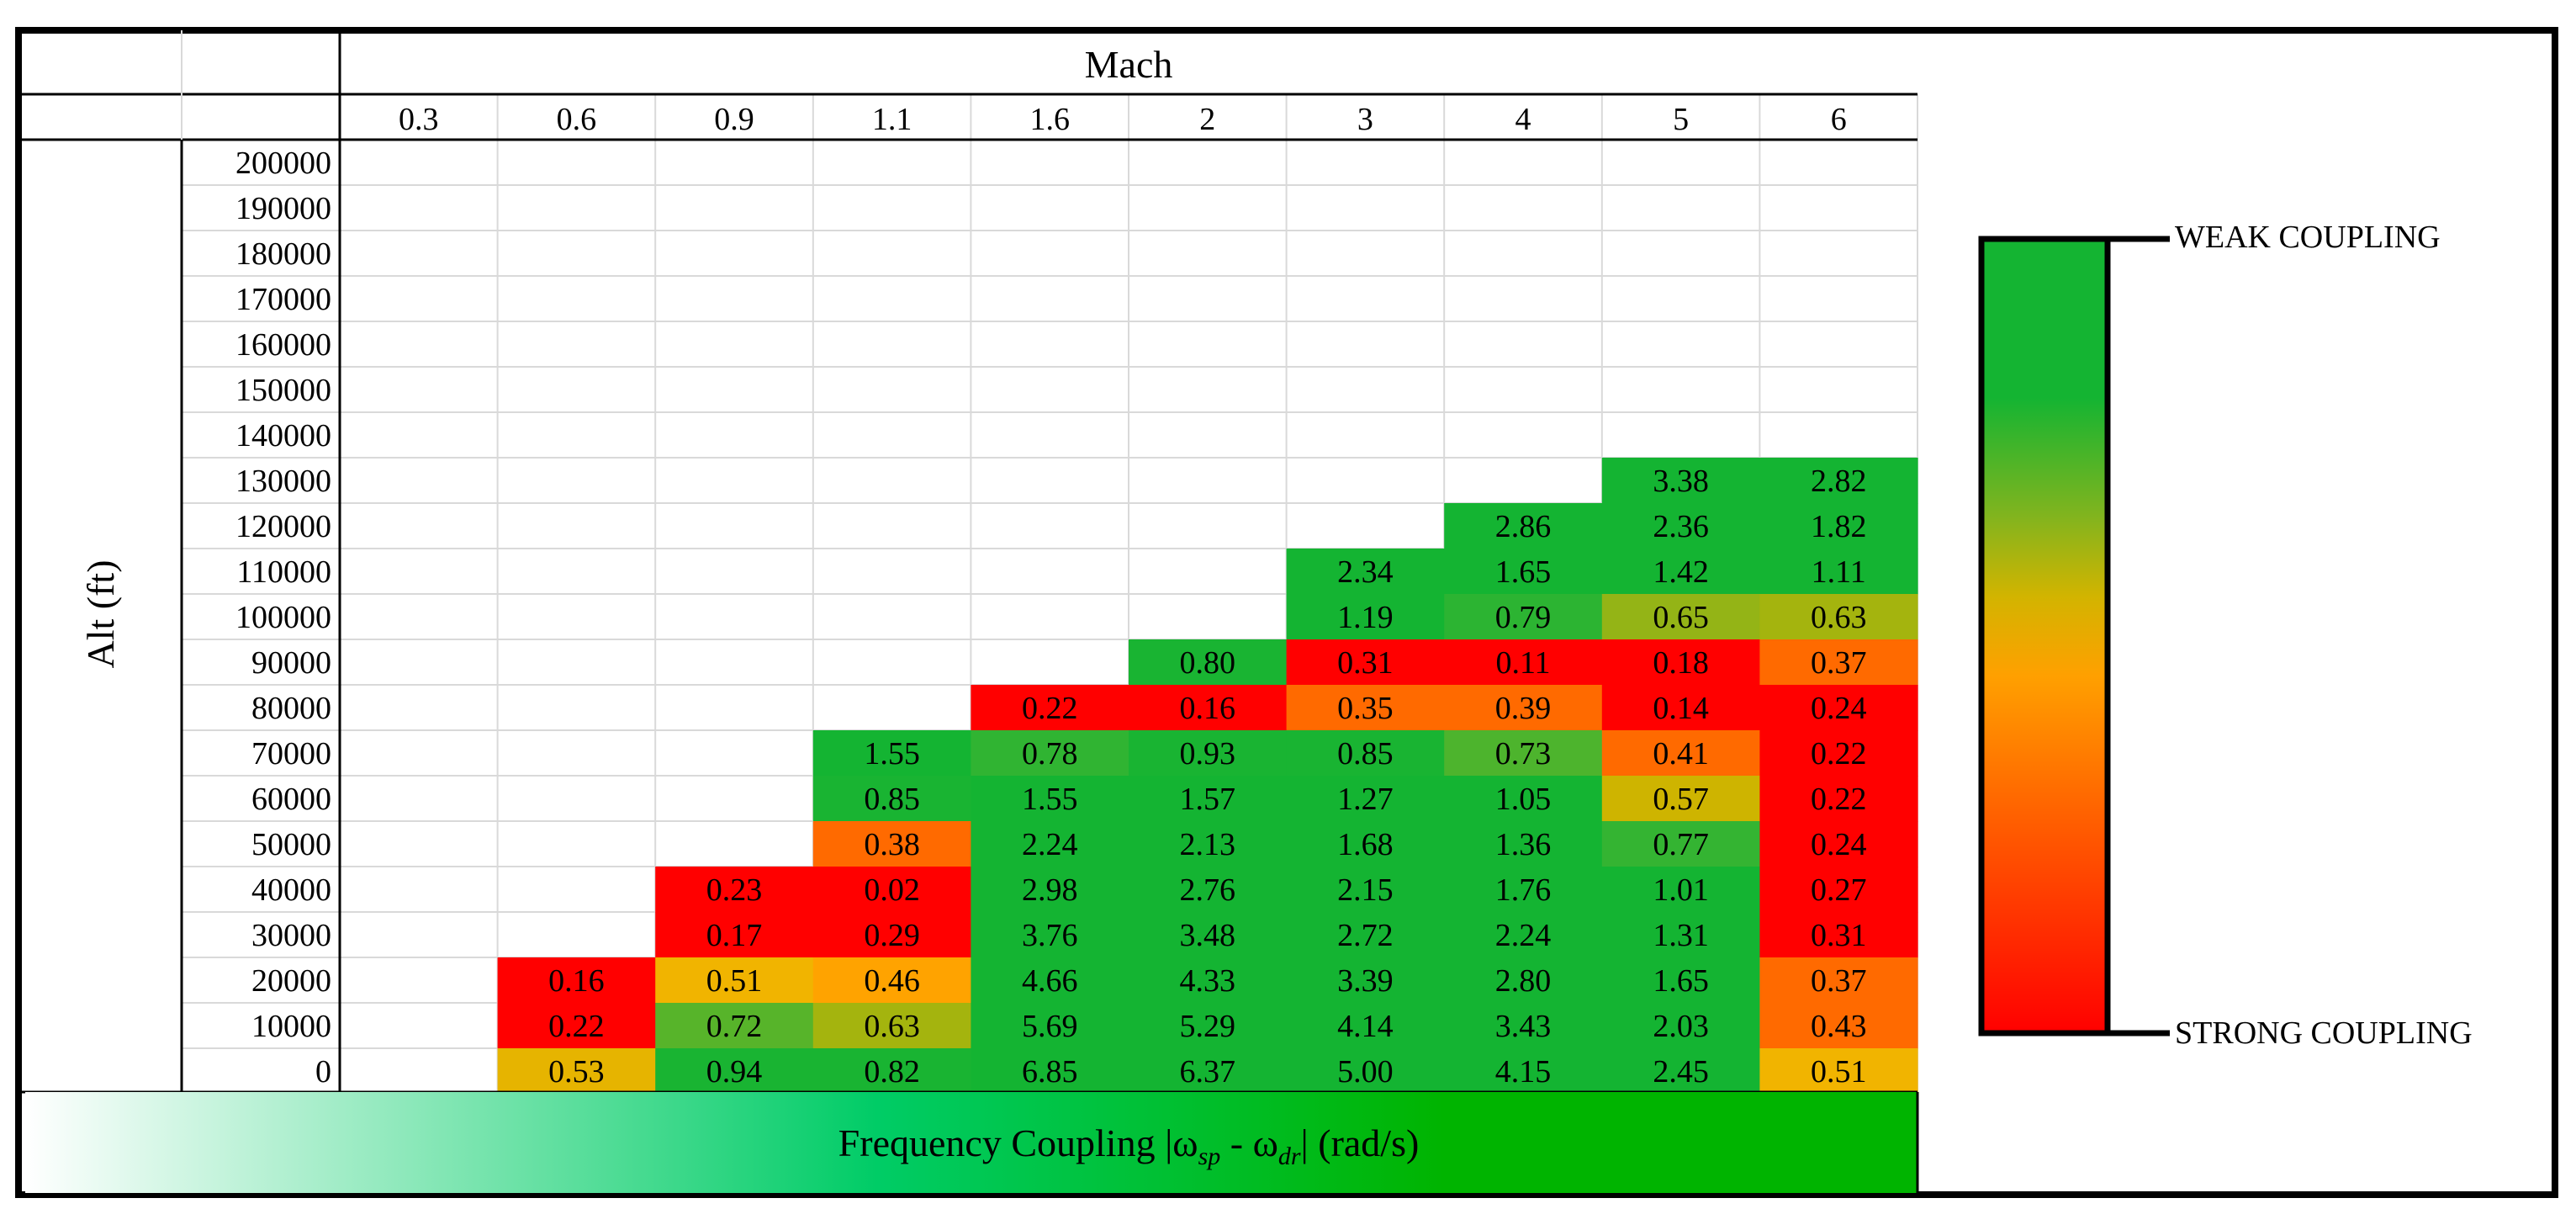  I want to click on altitude-tick-label: 30000, so click(291, 935).